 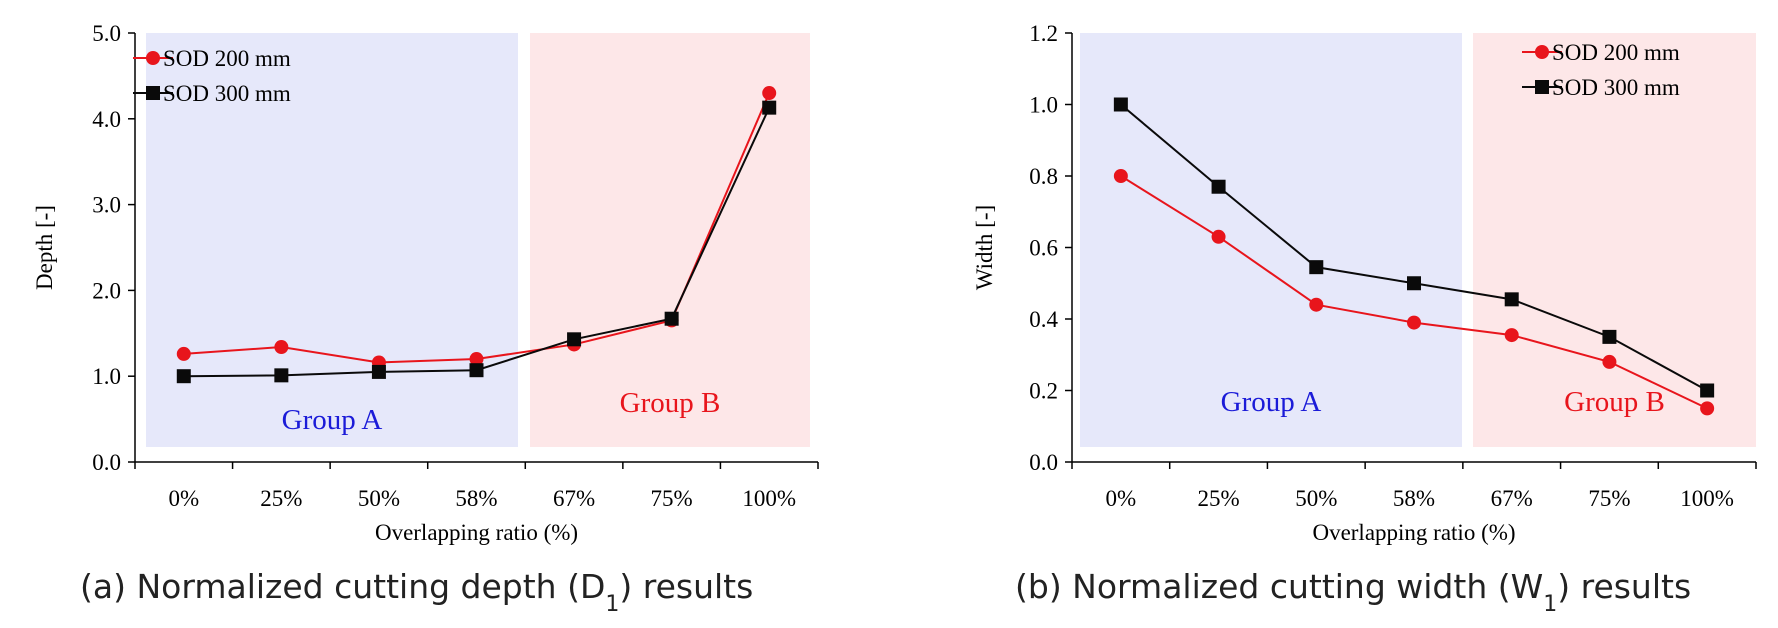 I want to click on caption-text: (a) Normalized cutting depth (D, so click(x=342, y=586).